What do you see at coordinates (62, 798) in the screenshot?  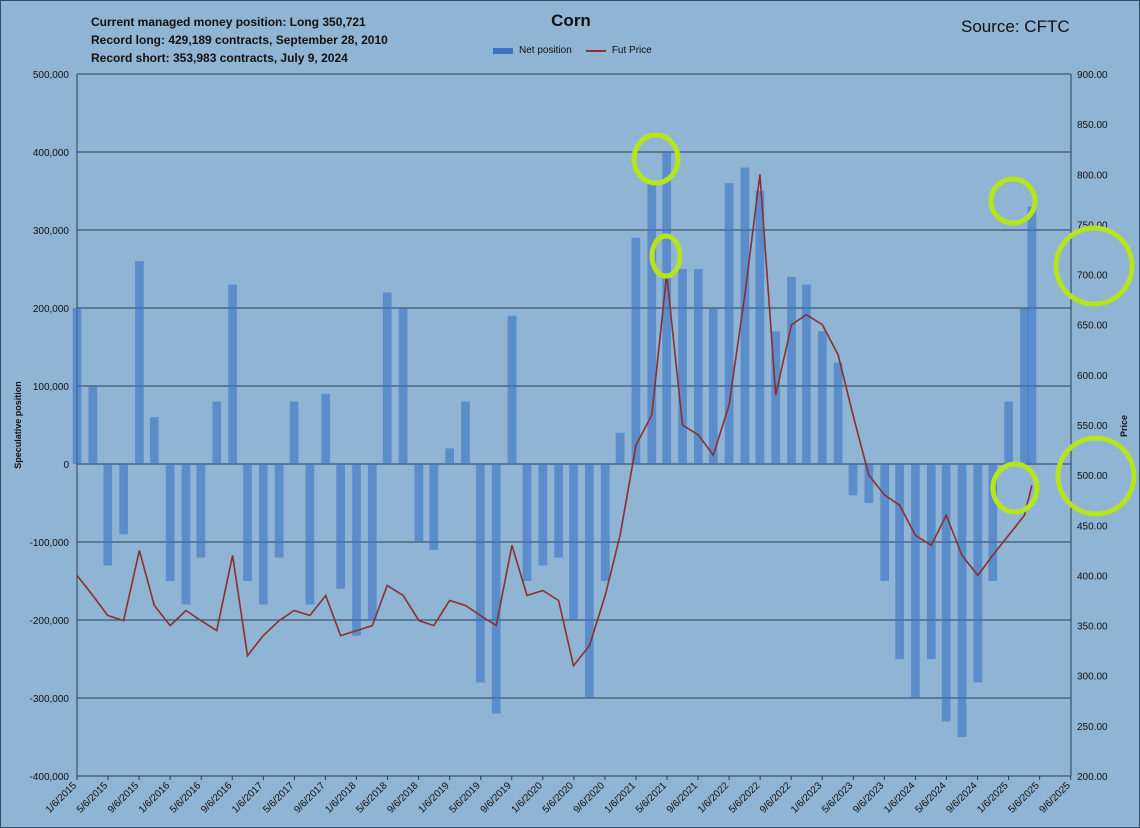 I see `x-tick-label: 1/6/2015` at bounding box center [62, 798].